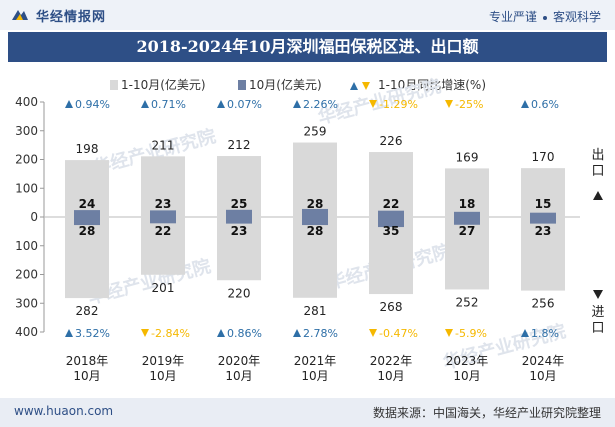 The width and height of the screenshot is (615, 427). What do you see at coordinates (87, 149) in the screenshot?
I see `label-export-cumulative: 198` at bounding box center [87, 149].